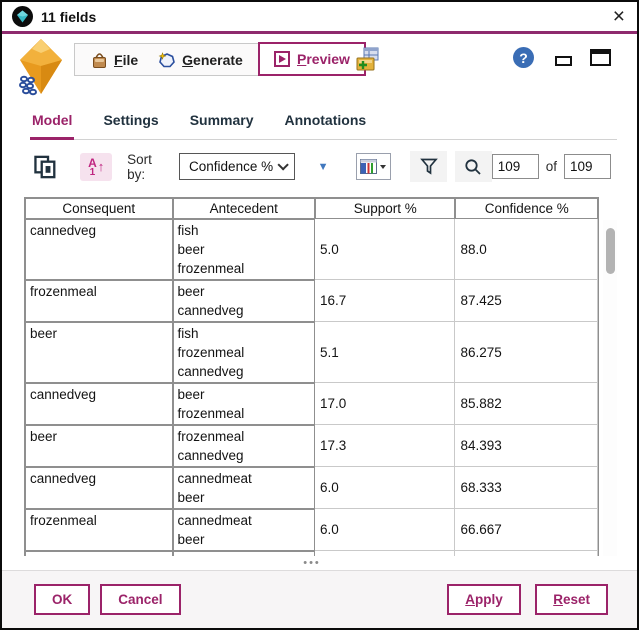 This screenshot has height=630, width=639. I want to click on table-controls: A 1 ↑ Sort by: Confidence % ▼, so click(319, 168).